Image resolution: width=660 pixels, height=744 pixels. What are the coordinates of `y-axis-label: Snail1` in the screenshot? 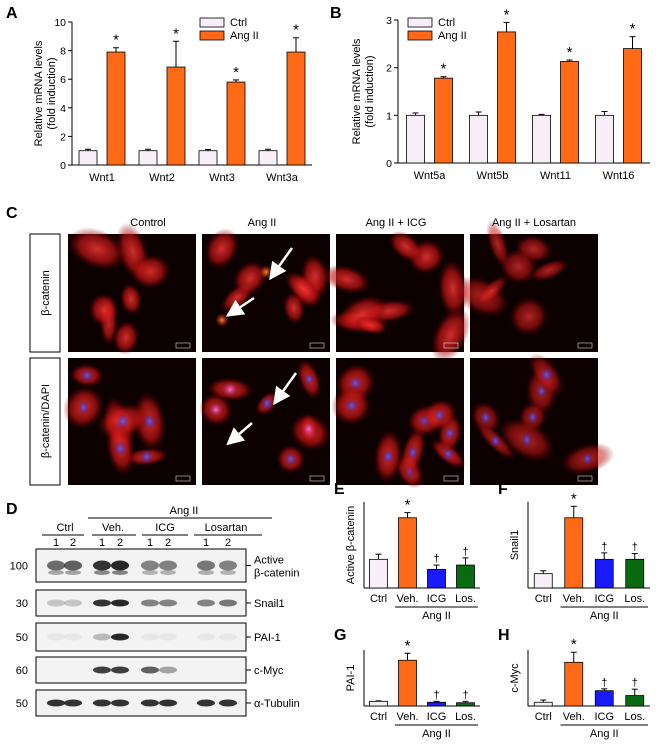 It's located at (515, 545).